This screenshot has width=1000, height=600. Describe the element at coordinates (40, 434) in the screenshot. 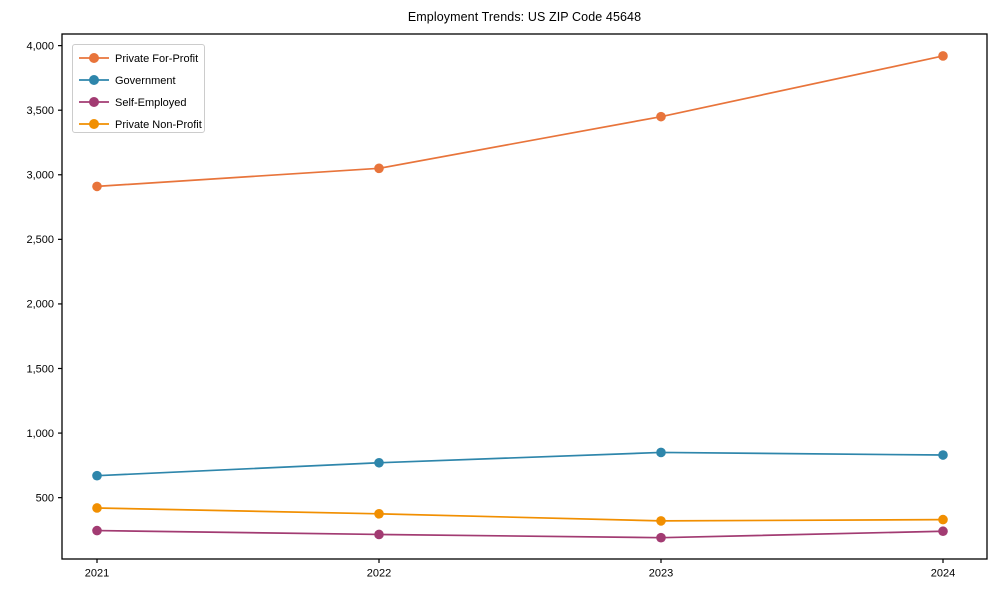

I see `y-tick-label: 1,000` at that location.